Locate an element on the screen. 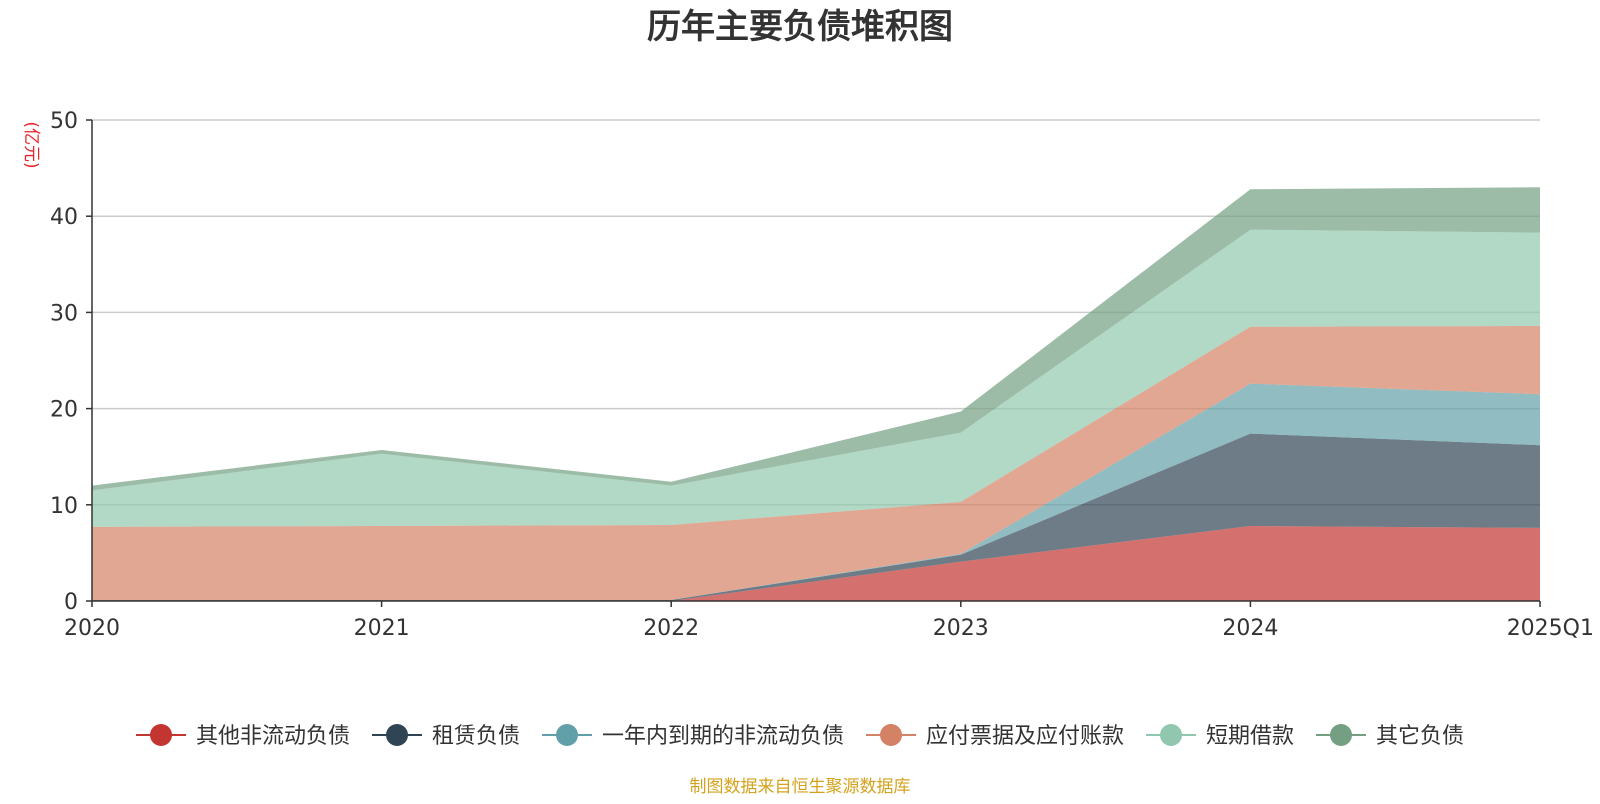 The width and height of the screenshot is (1600, 804). data-source-note: 制图数据来自恒生聚源数据库 is located at coordinates (800, 787).